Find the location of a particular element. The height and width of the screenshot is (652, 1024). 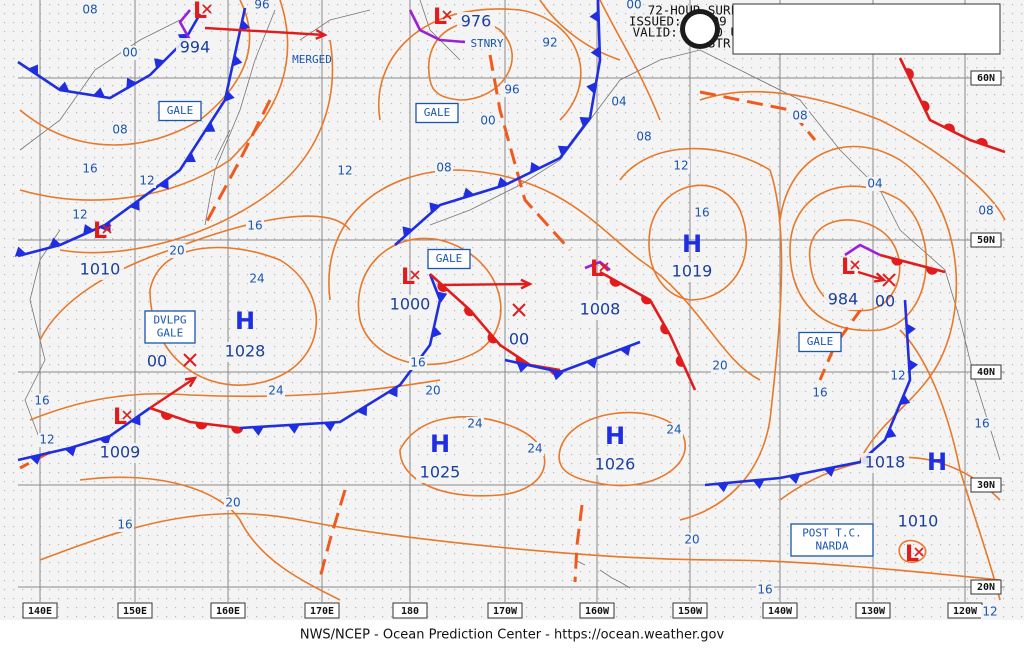

lat-label: 40N is located at coordinates (986, 372).